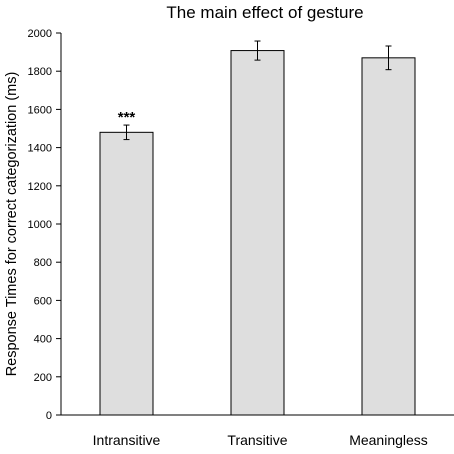 This screenshot has height=454, width=454. I want to click on y-axis-ticks: 0 200 400 600 800 1000 1200 1400 1600 1800 2000, so click(44, 225).